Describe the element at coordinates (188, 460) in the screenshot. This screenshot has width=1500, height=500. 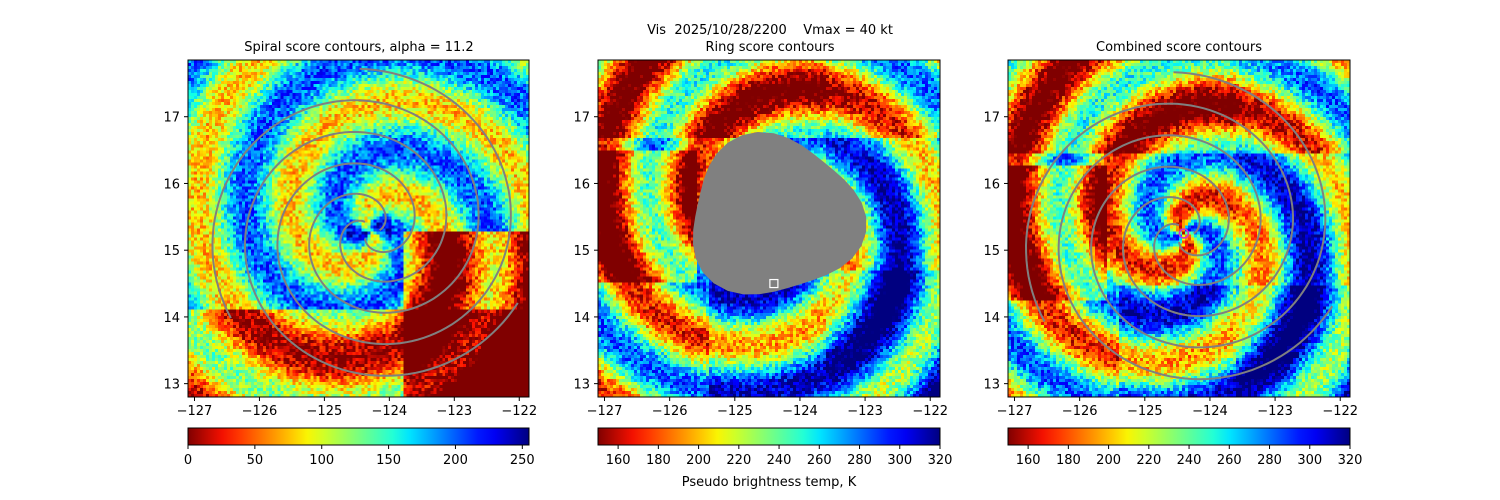
I see `colorbar-tick-label: 0` at that location.